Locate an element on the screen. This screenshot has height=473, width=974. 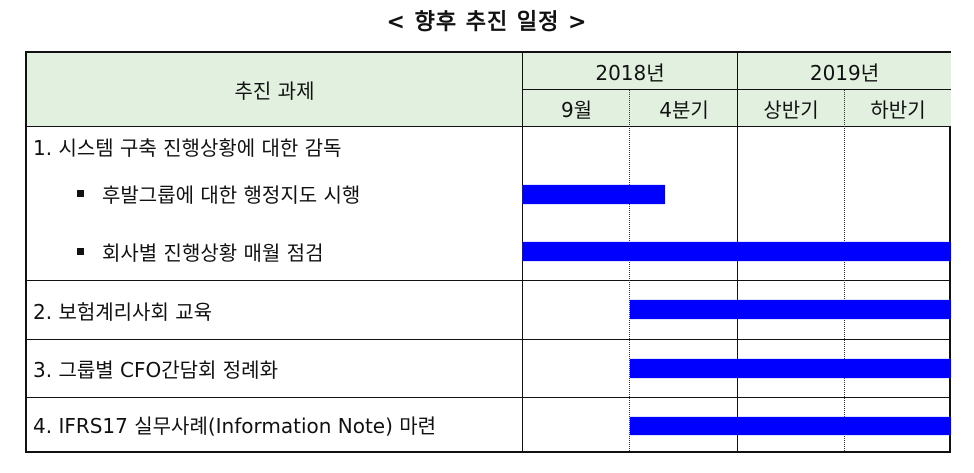
task-column-divider is located at coordinates (522, 252).